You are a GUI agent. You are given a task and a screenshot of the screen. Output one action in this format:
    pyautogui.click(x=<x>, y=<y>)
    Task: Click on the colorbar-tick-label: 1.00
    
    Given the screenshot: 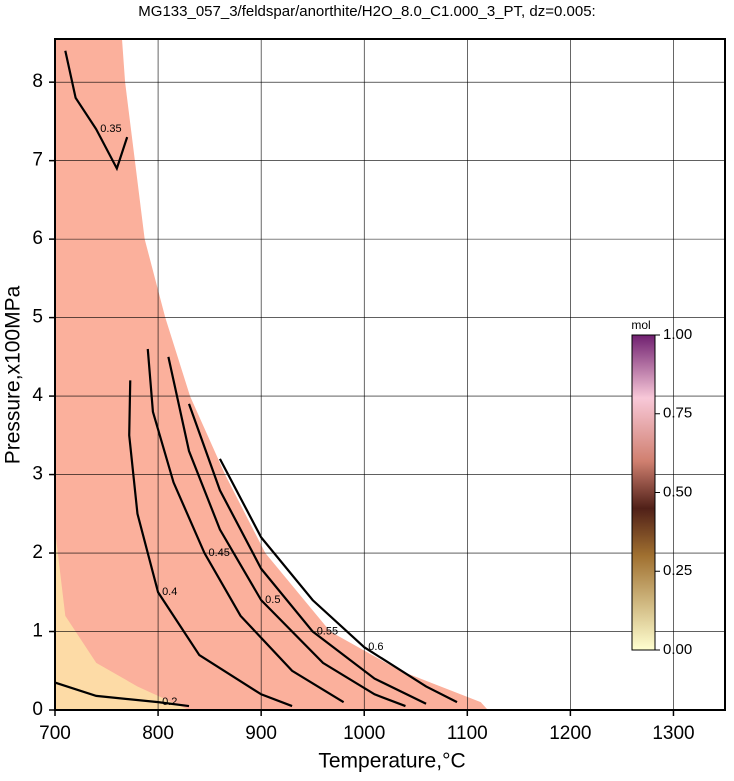 What is the action you would take?
    pyautogui.click(x=677, y=334)
    